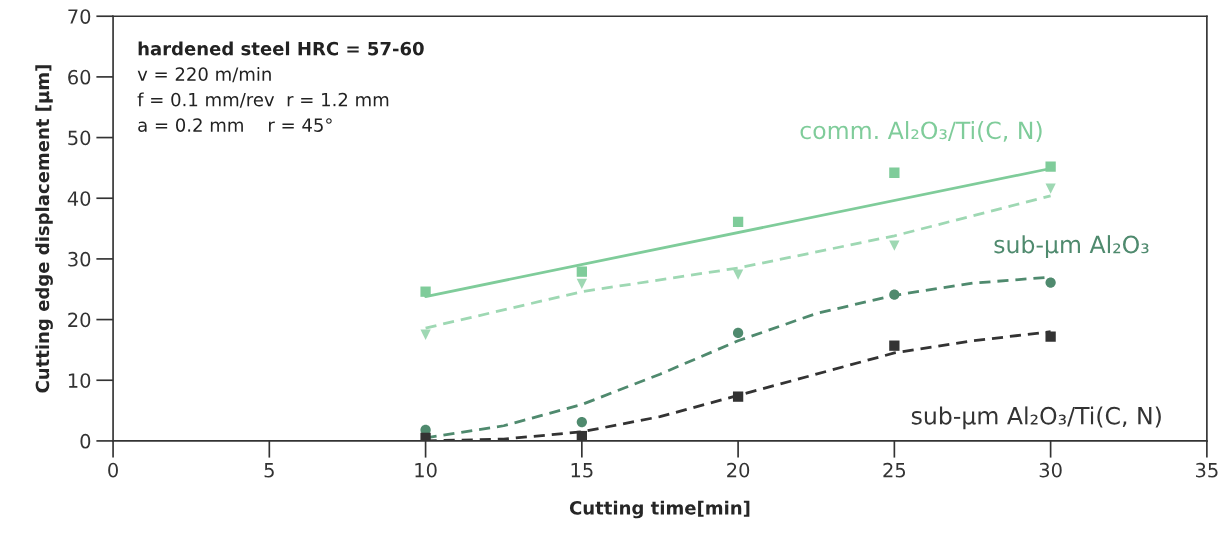  Describe the element at coordinates (79, 259) in the screenshot. I see `y-tick-label: 30` at that location.